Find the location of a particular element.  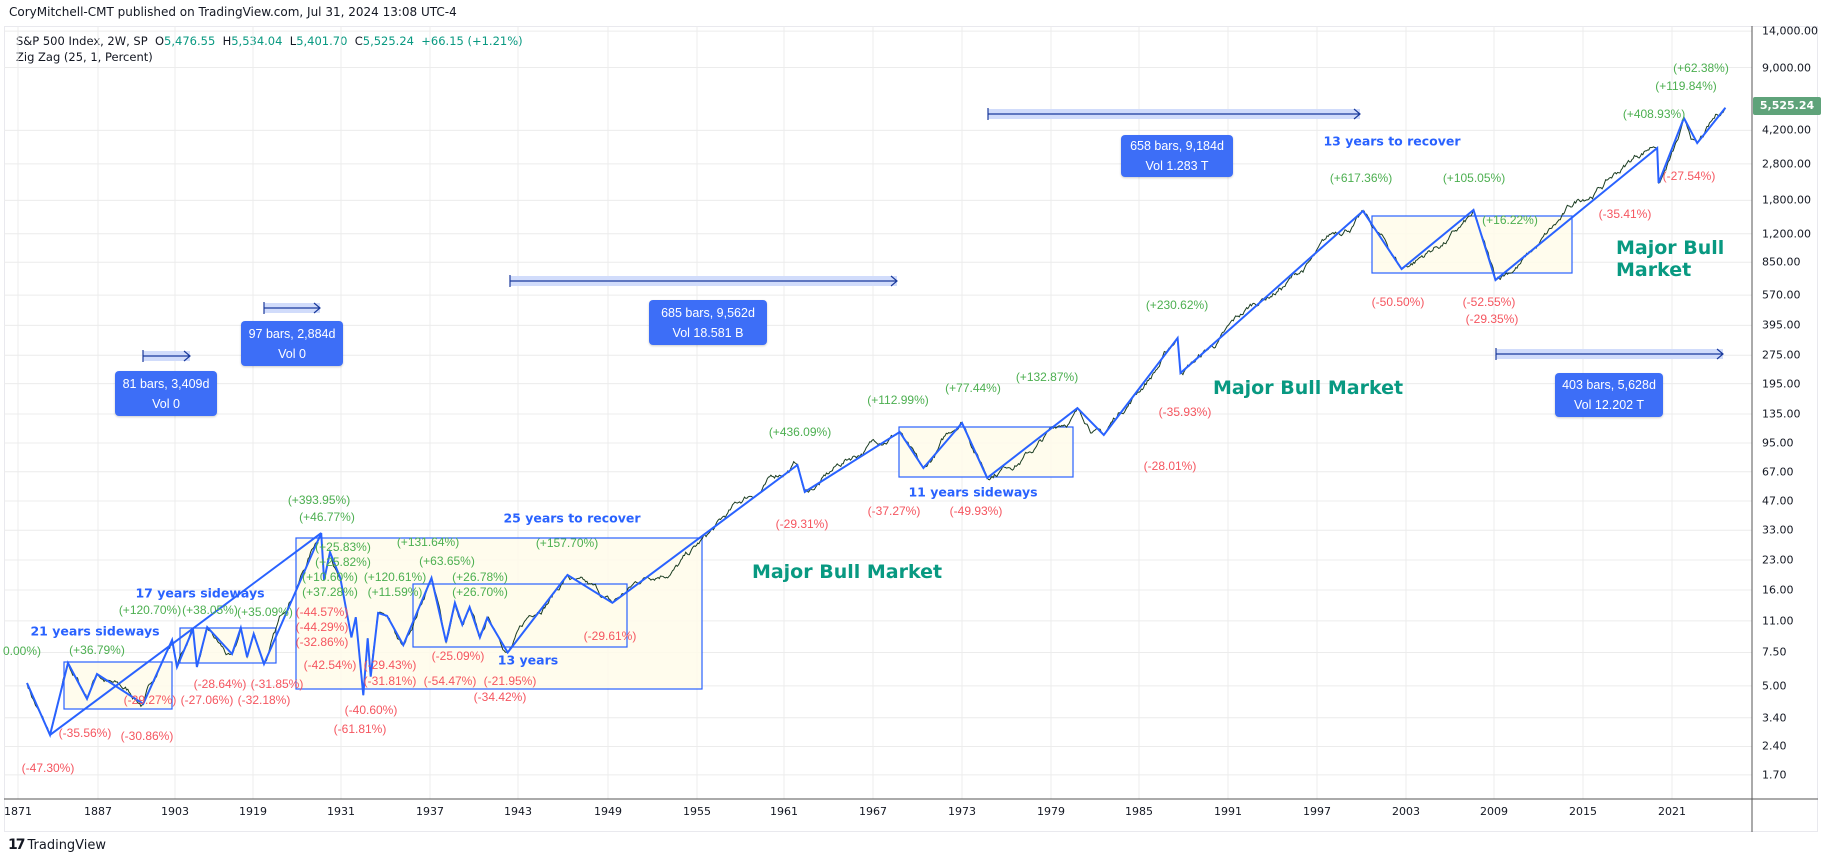

range-box is located at coordinates (986, 452).